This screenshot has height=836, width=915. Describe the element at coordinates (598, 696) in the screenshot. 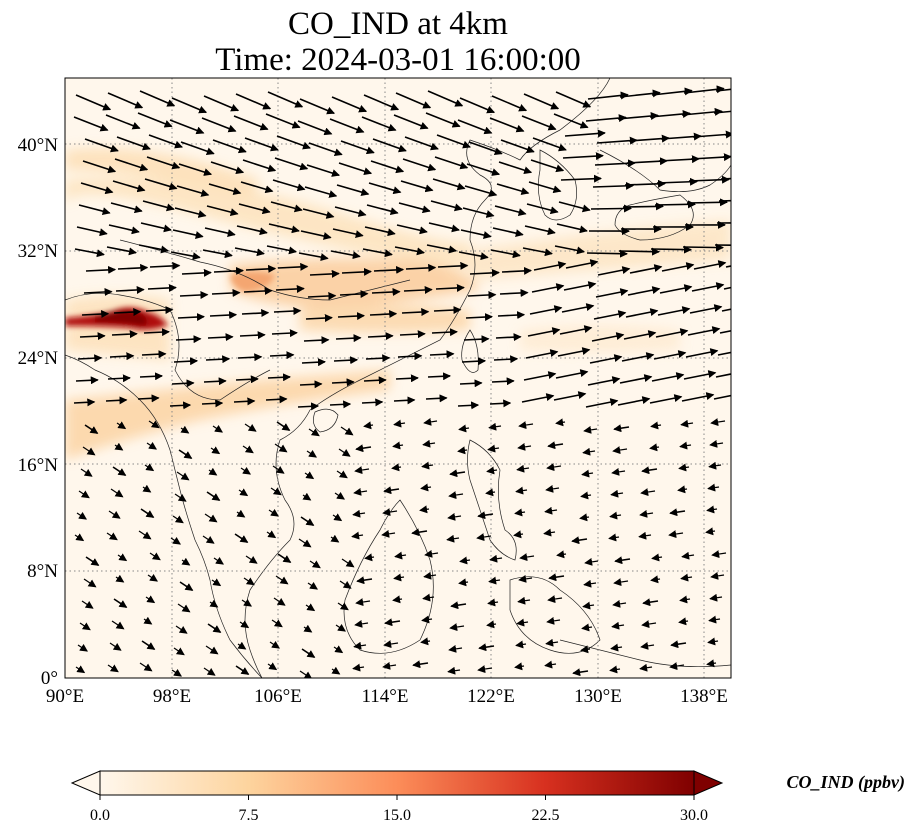

I see `lon-tick-label: 130°E` at that location.